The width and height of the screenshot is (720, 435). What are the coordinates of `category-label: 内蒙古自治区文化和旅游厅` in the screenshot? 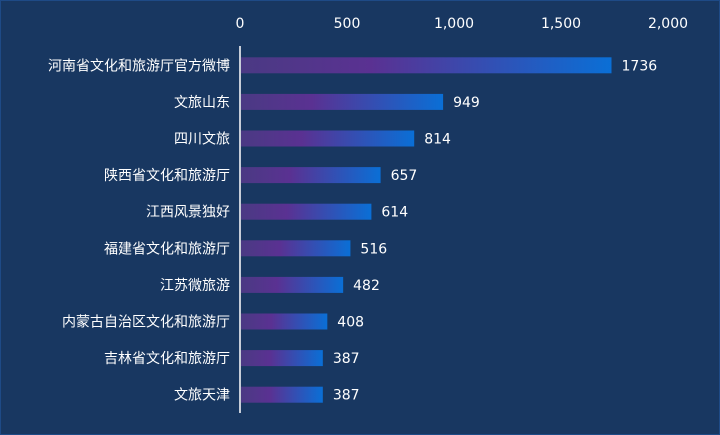 It's located at (146, 323).